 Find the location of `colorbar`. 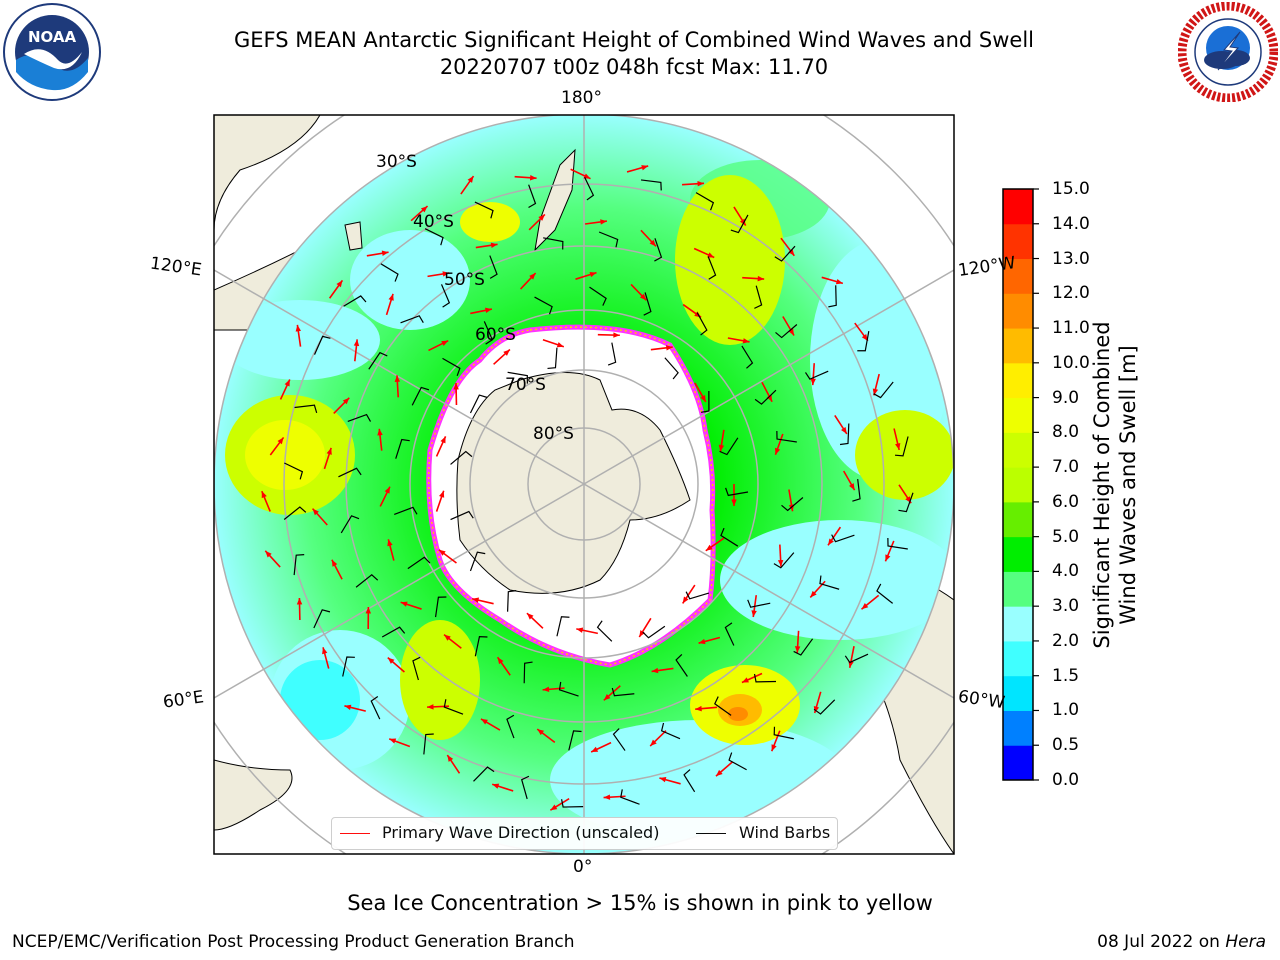

colorbar is located at coordinates (1021, 484).